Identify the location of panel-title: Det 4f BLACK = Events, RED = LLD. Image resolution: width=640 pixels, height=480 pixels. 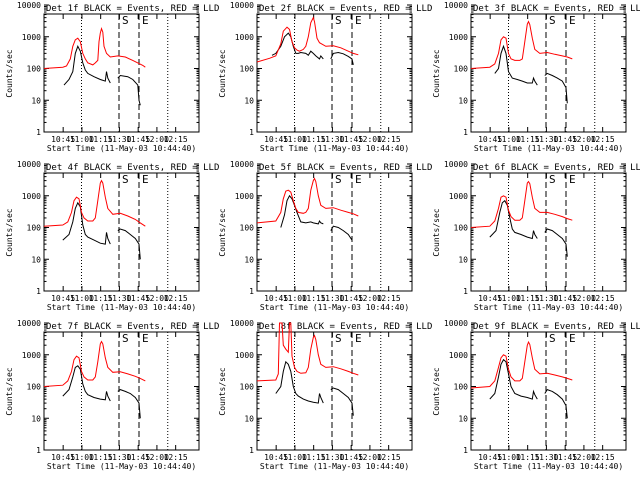
(132, 168).